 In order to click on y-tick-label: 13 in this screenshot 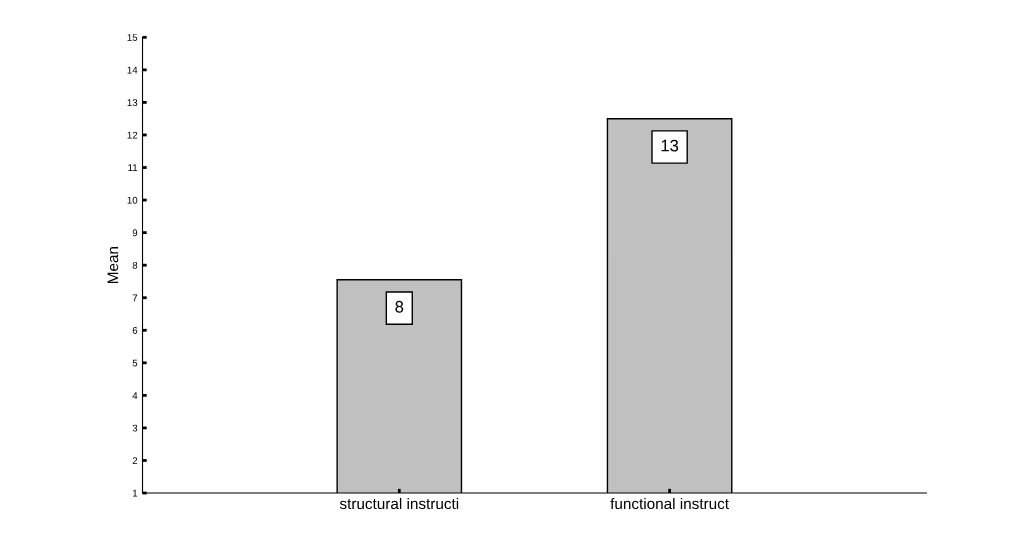, I will do `click(132, 103)`.